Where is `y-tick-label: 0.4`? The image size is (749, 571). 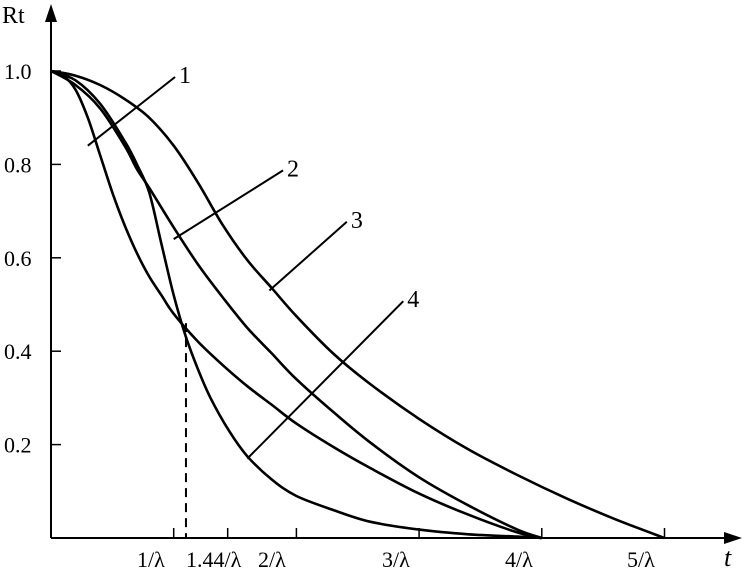 y-tick-label: 0.4 is located at coordinates (18, 351).